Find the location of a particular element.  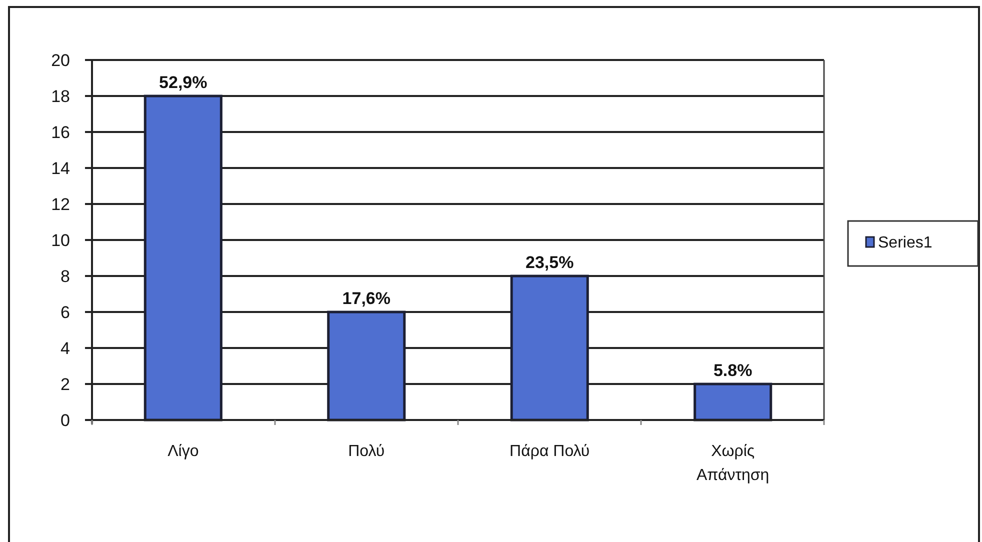

y-tick-label: 16 is located at coordinates (60, 132).